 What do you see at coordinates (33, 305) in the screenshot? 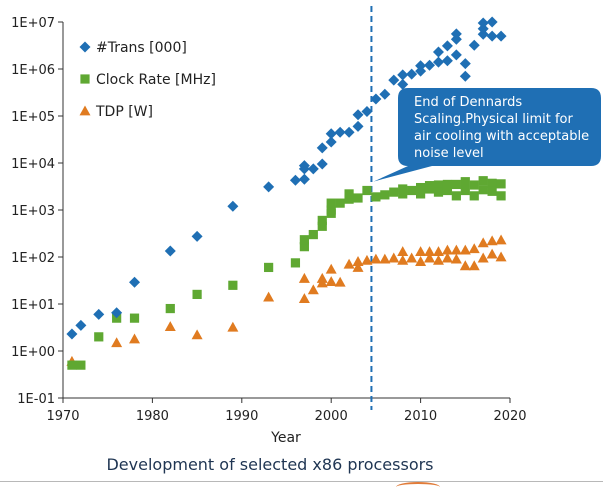
I see `y-tick-label: 1E+01` at bounding box center [33, 305].